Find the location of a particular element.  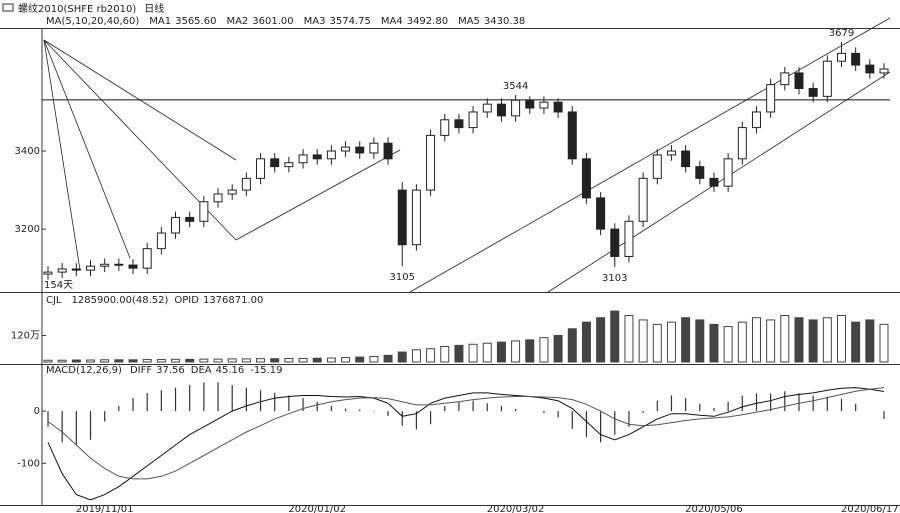

window-icon is located at coordinates (8, 7).